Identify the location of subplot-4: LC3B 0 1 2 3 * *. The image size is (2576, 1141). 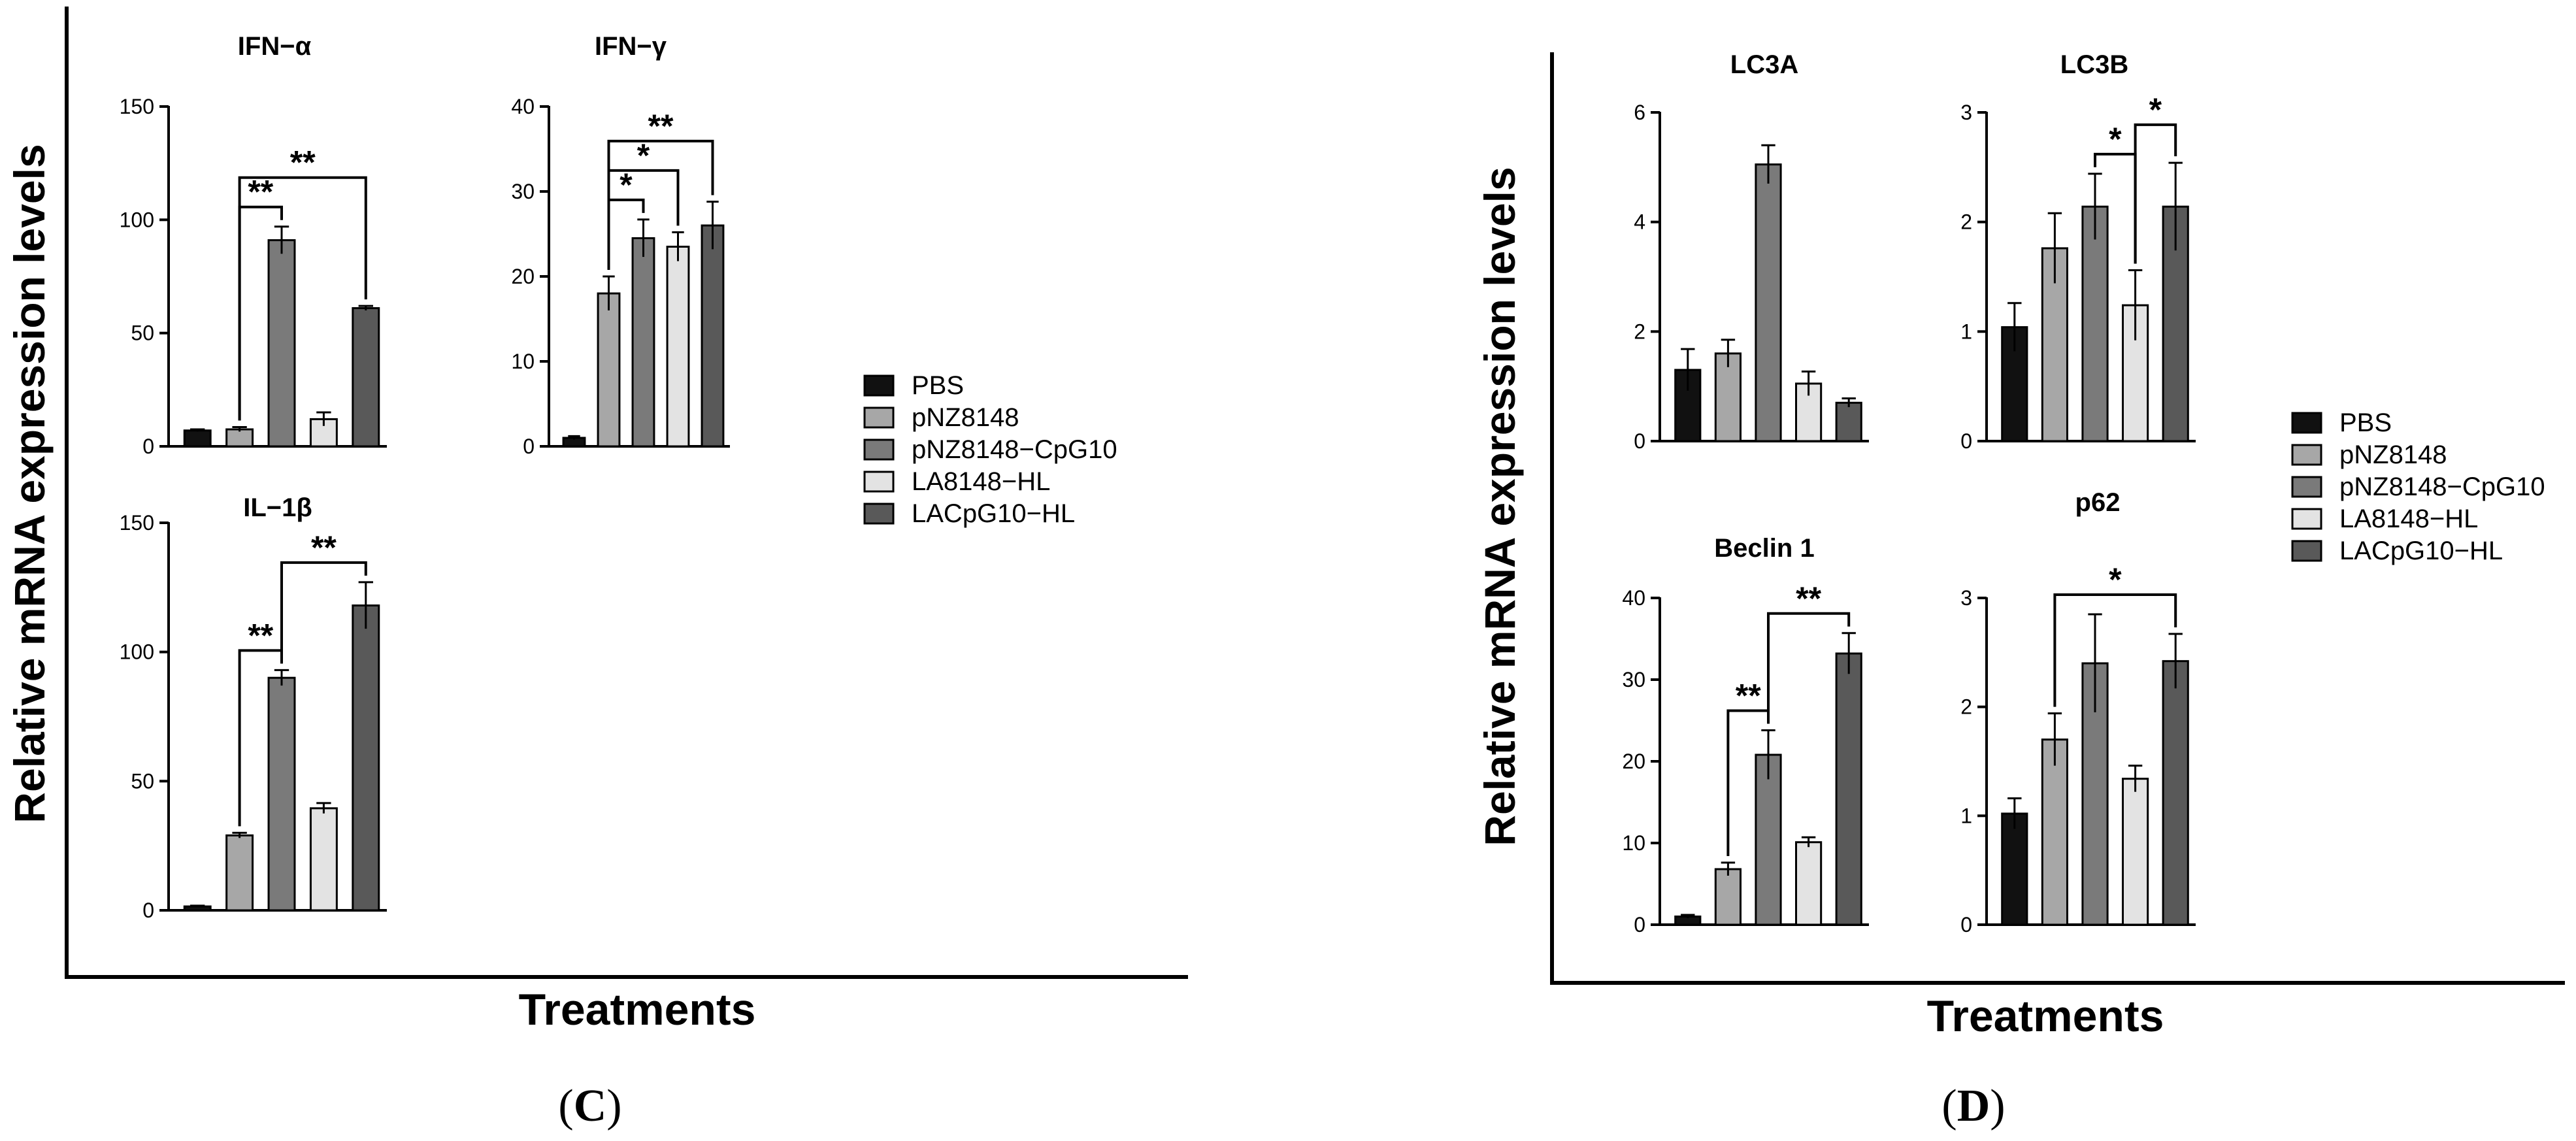
(2078, 251).